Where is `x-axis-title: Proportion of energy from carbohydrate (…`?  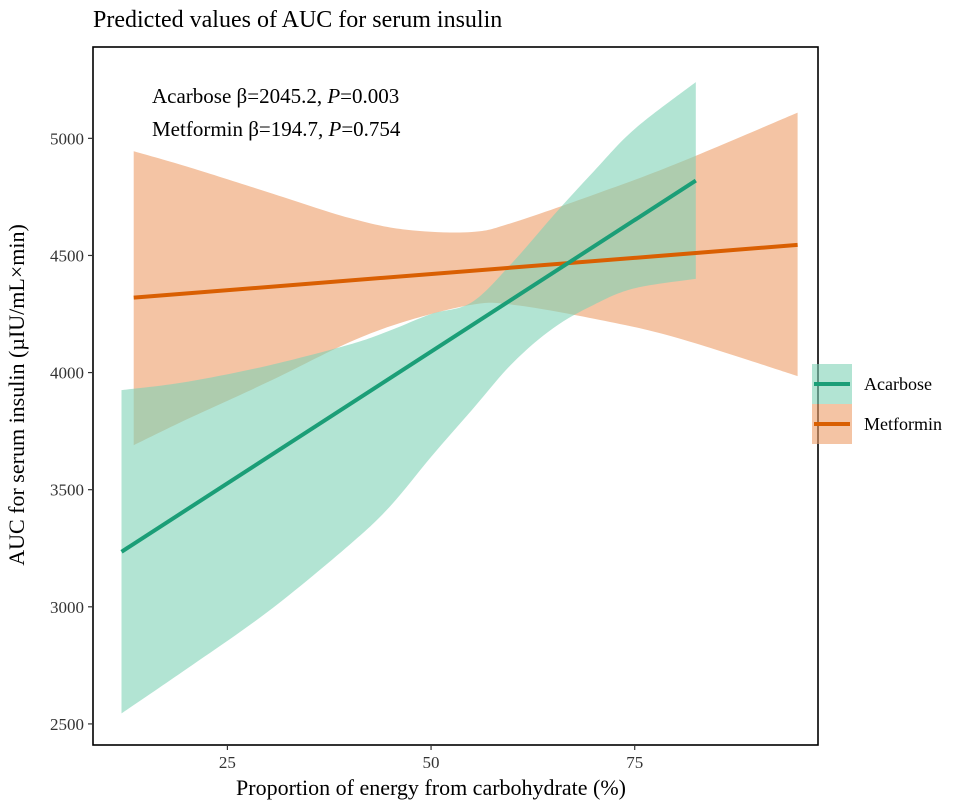
x-axis-title: Proportion of energy from carbohydrate (… is located at coordinates (431, 787).